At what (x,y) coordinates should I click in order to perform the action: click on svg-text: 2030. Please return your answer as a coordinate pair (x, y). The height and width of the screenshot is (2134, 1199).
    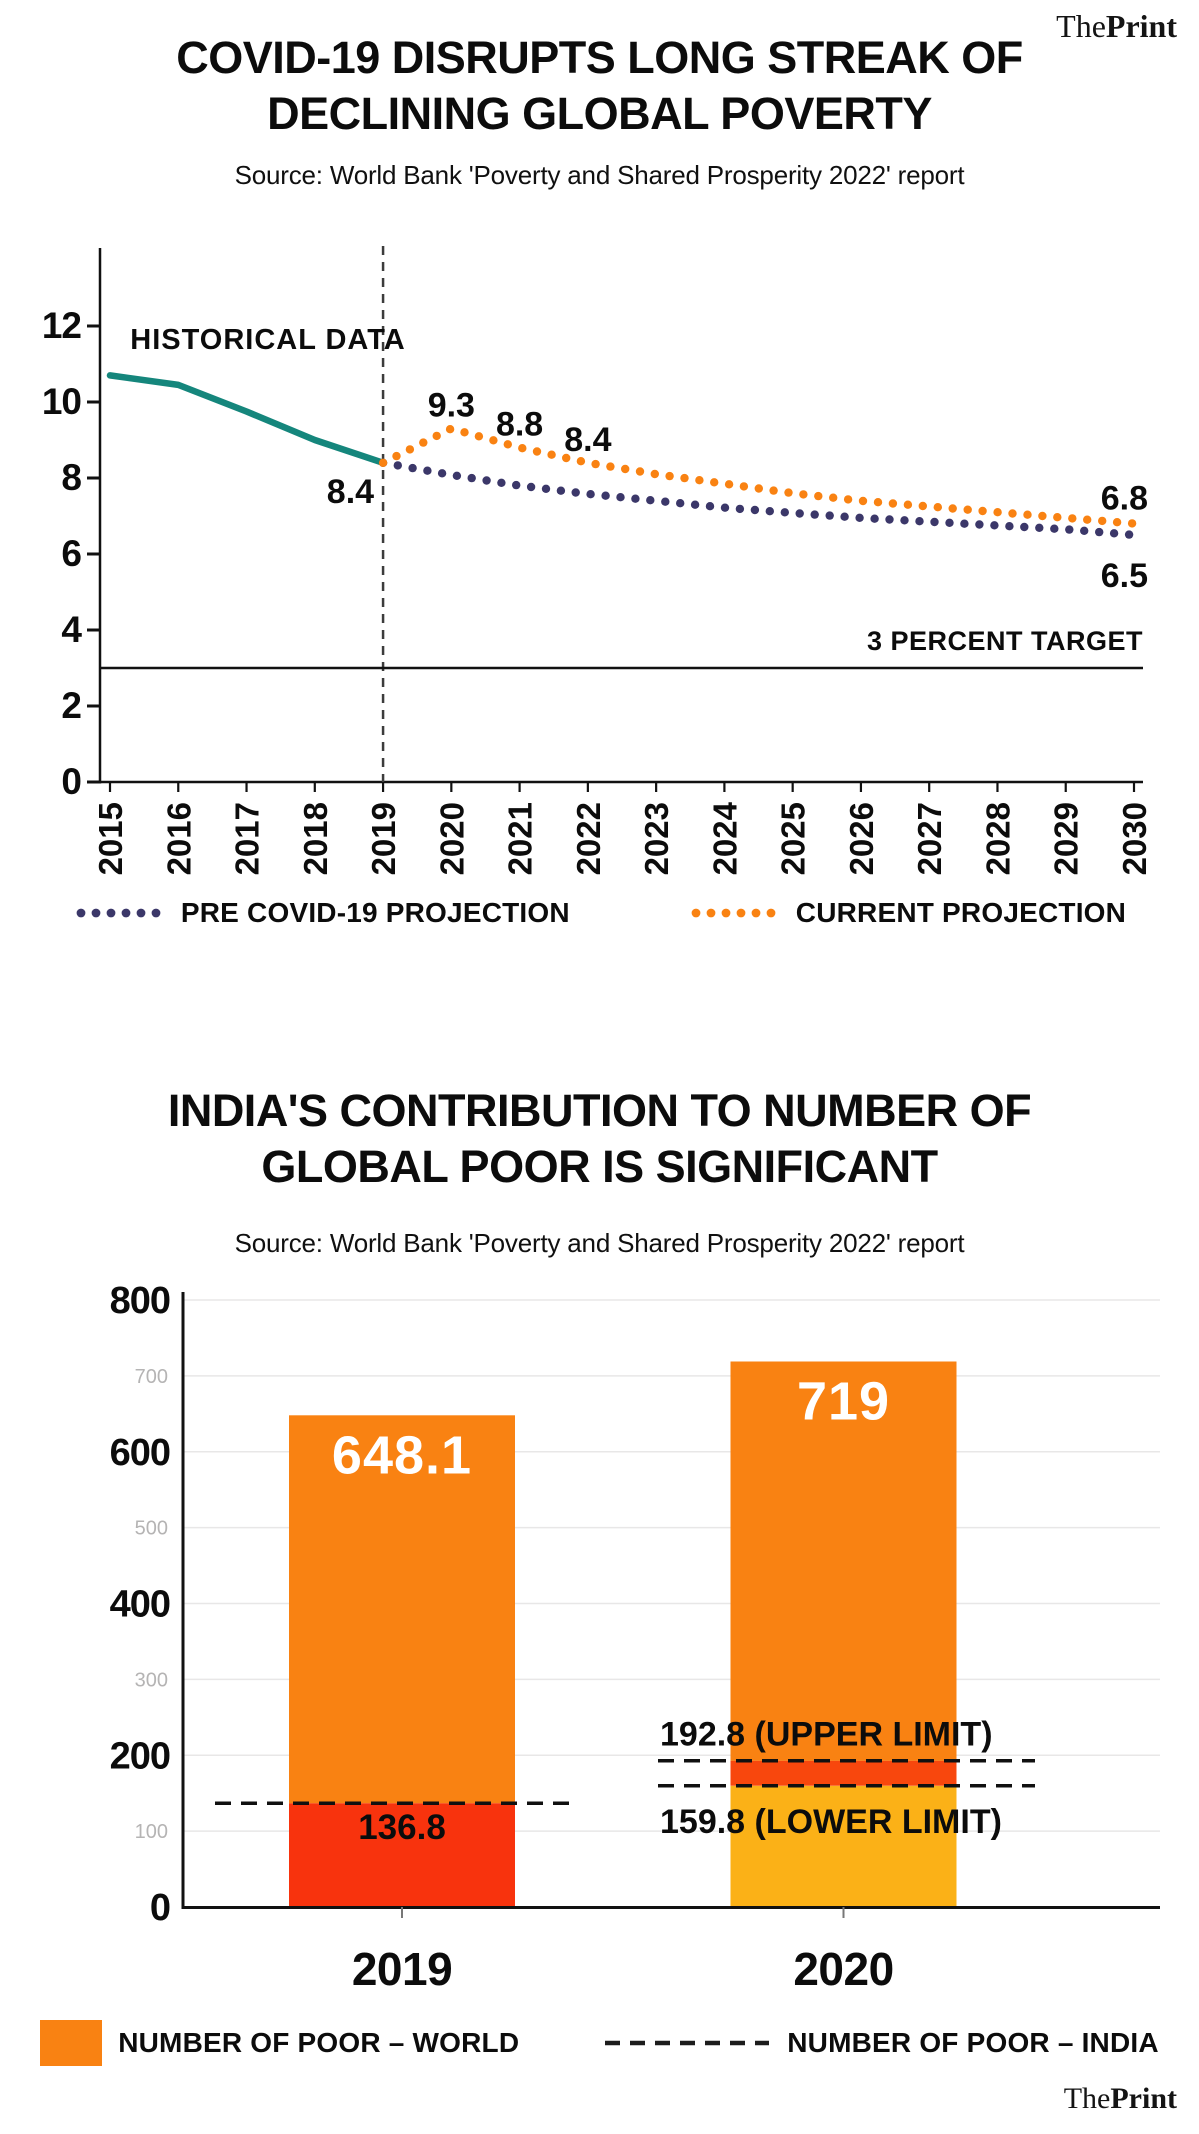
    Looking at the image, I should click on (1134, 838).